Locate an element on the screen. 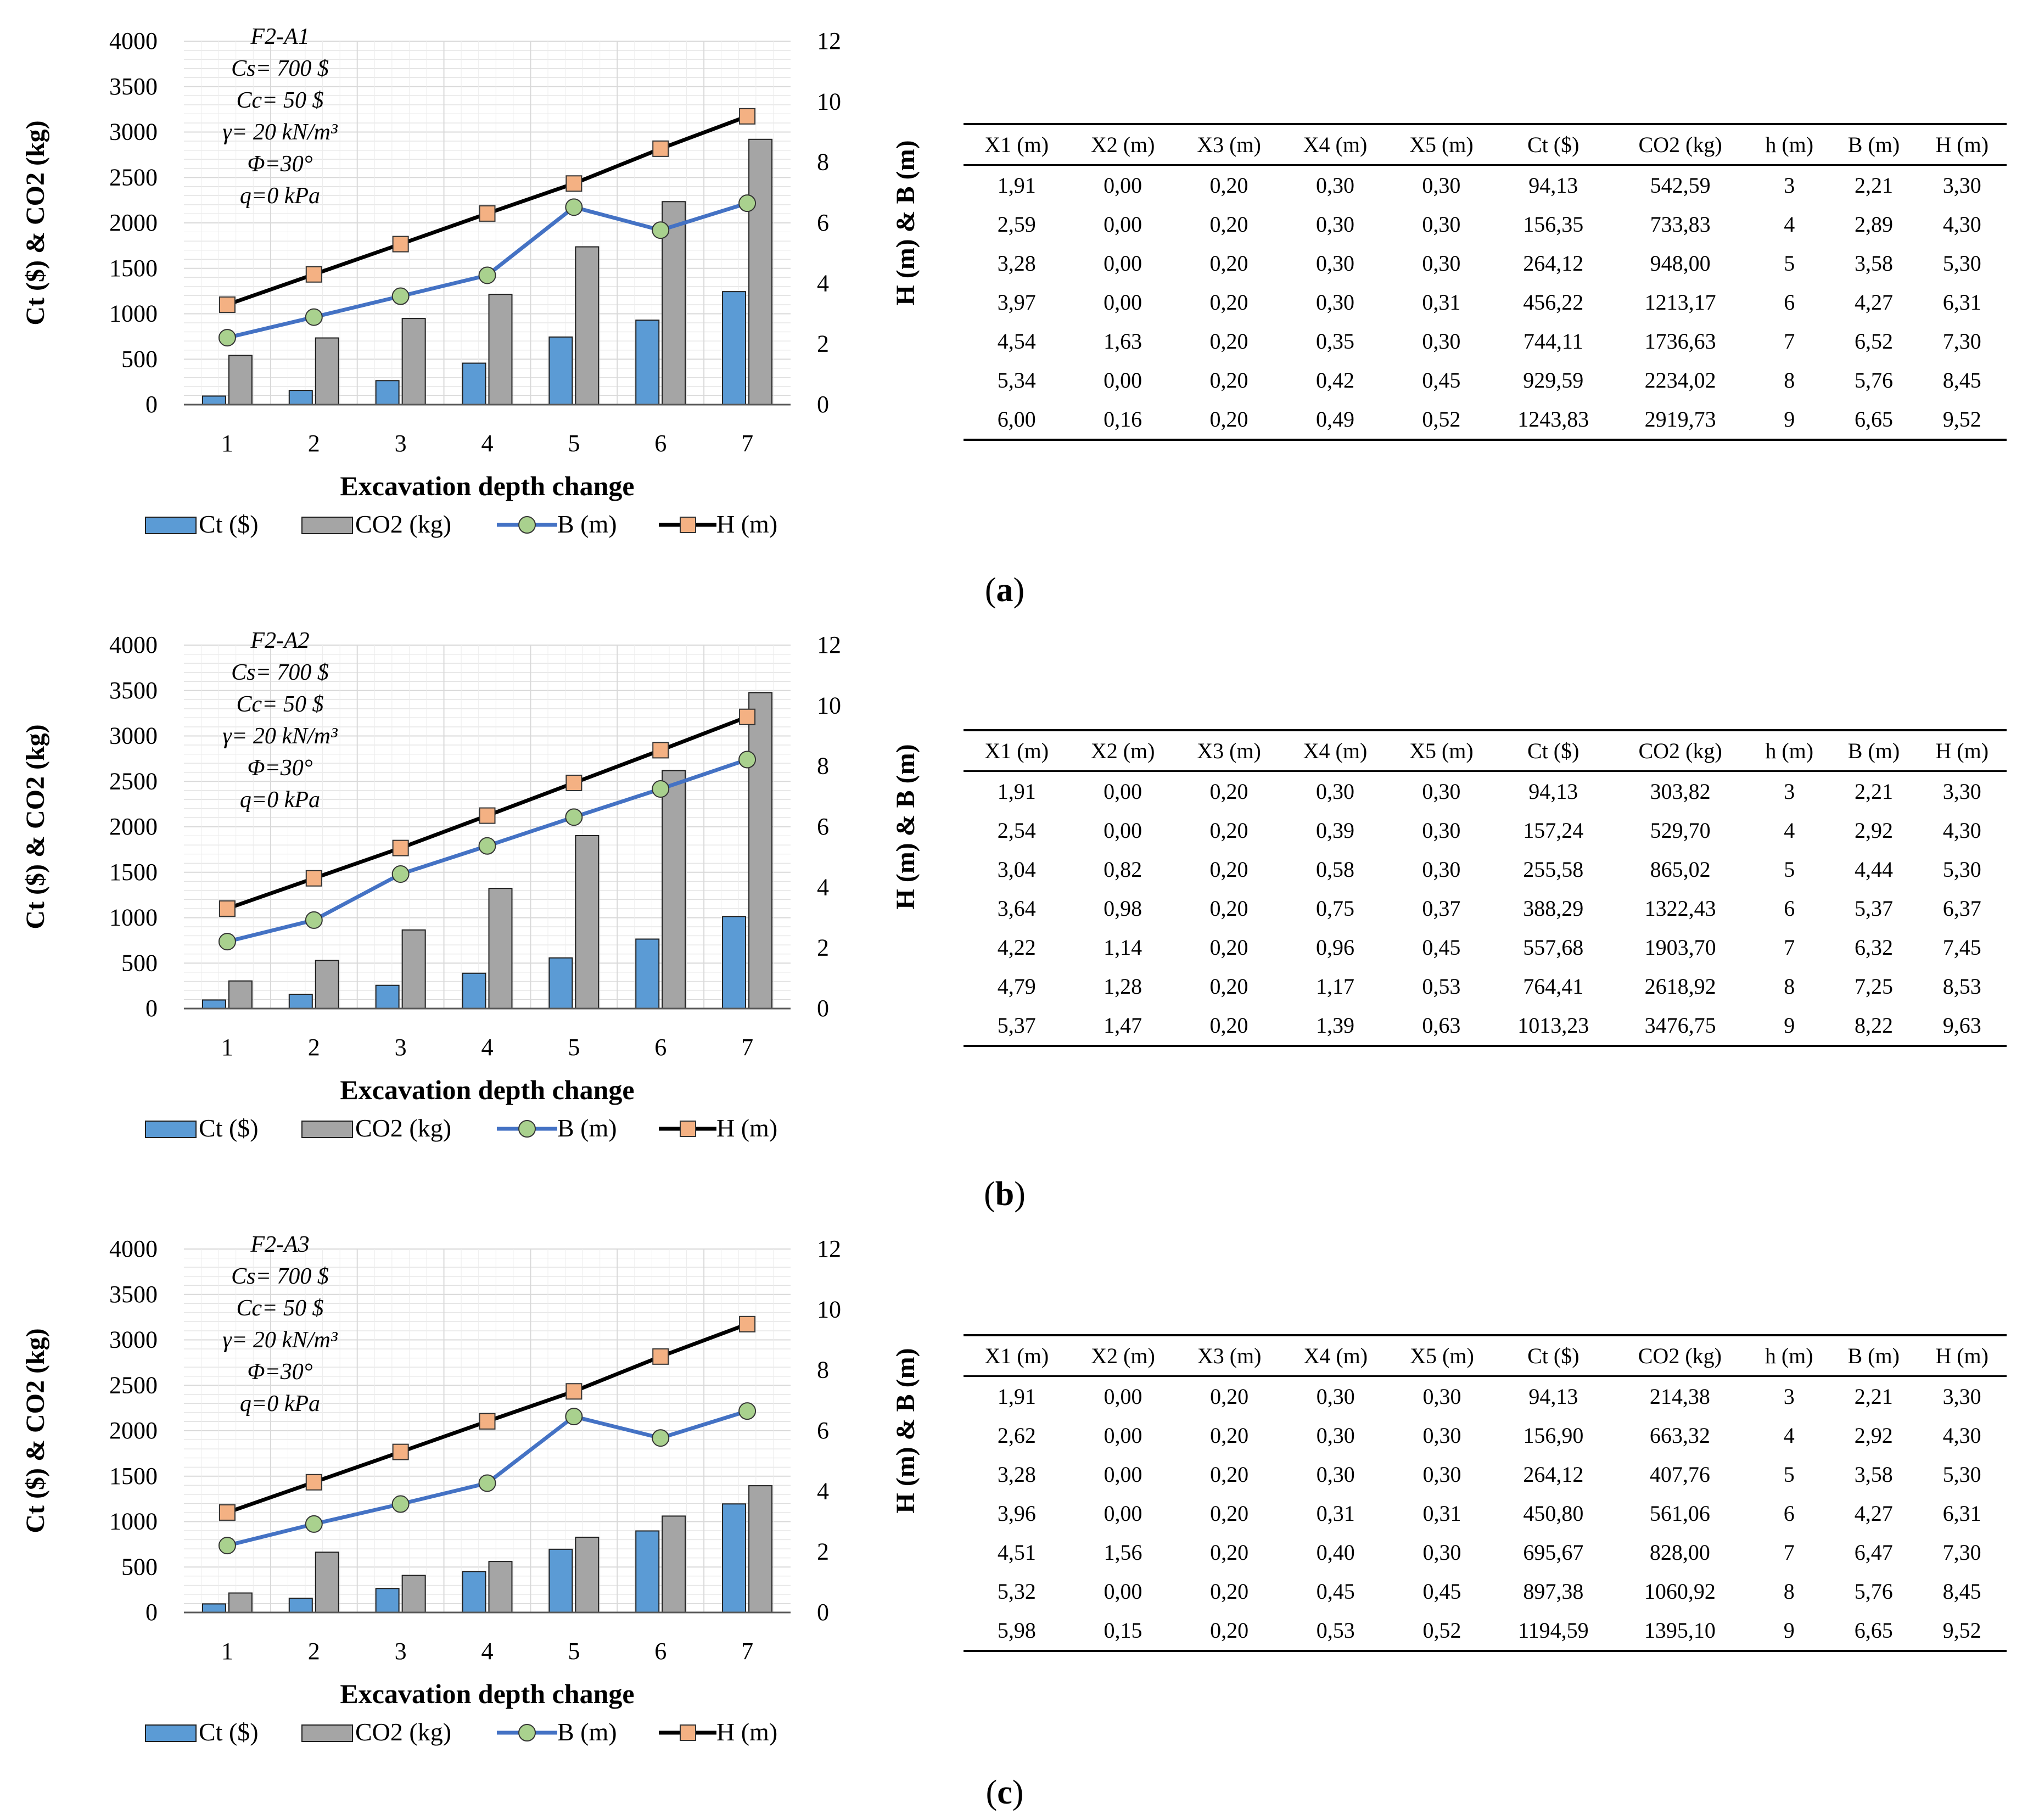 This screenshot has height=1820, width=2022. x-tick: 6 is located at coordinates (660, 1652).